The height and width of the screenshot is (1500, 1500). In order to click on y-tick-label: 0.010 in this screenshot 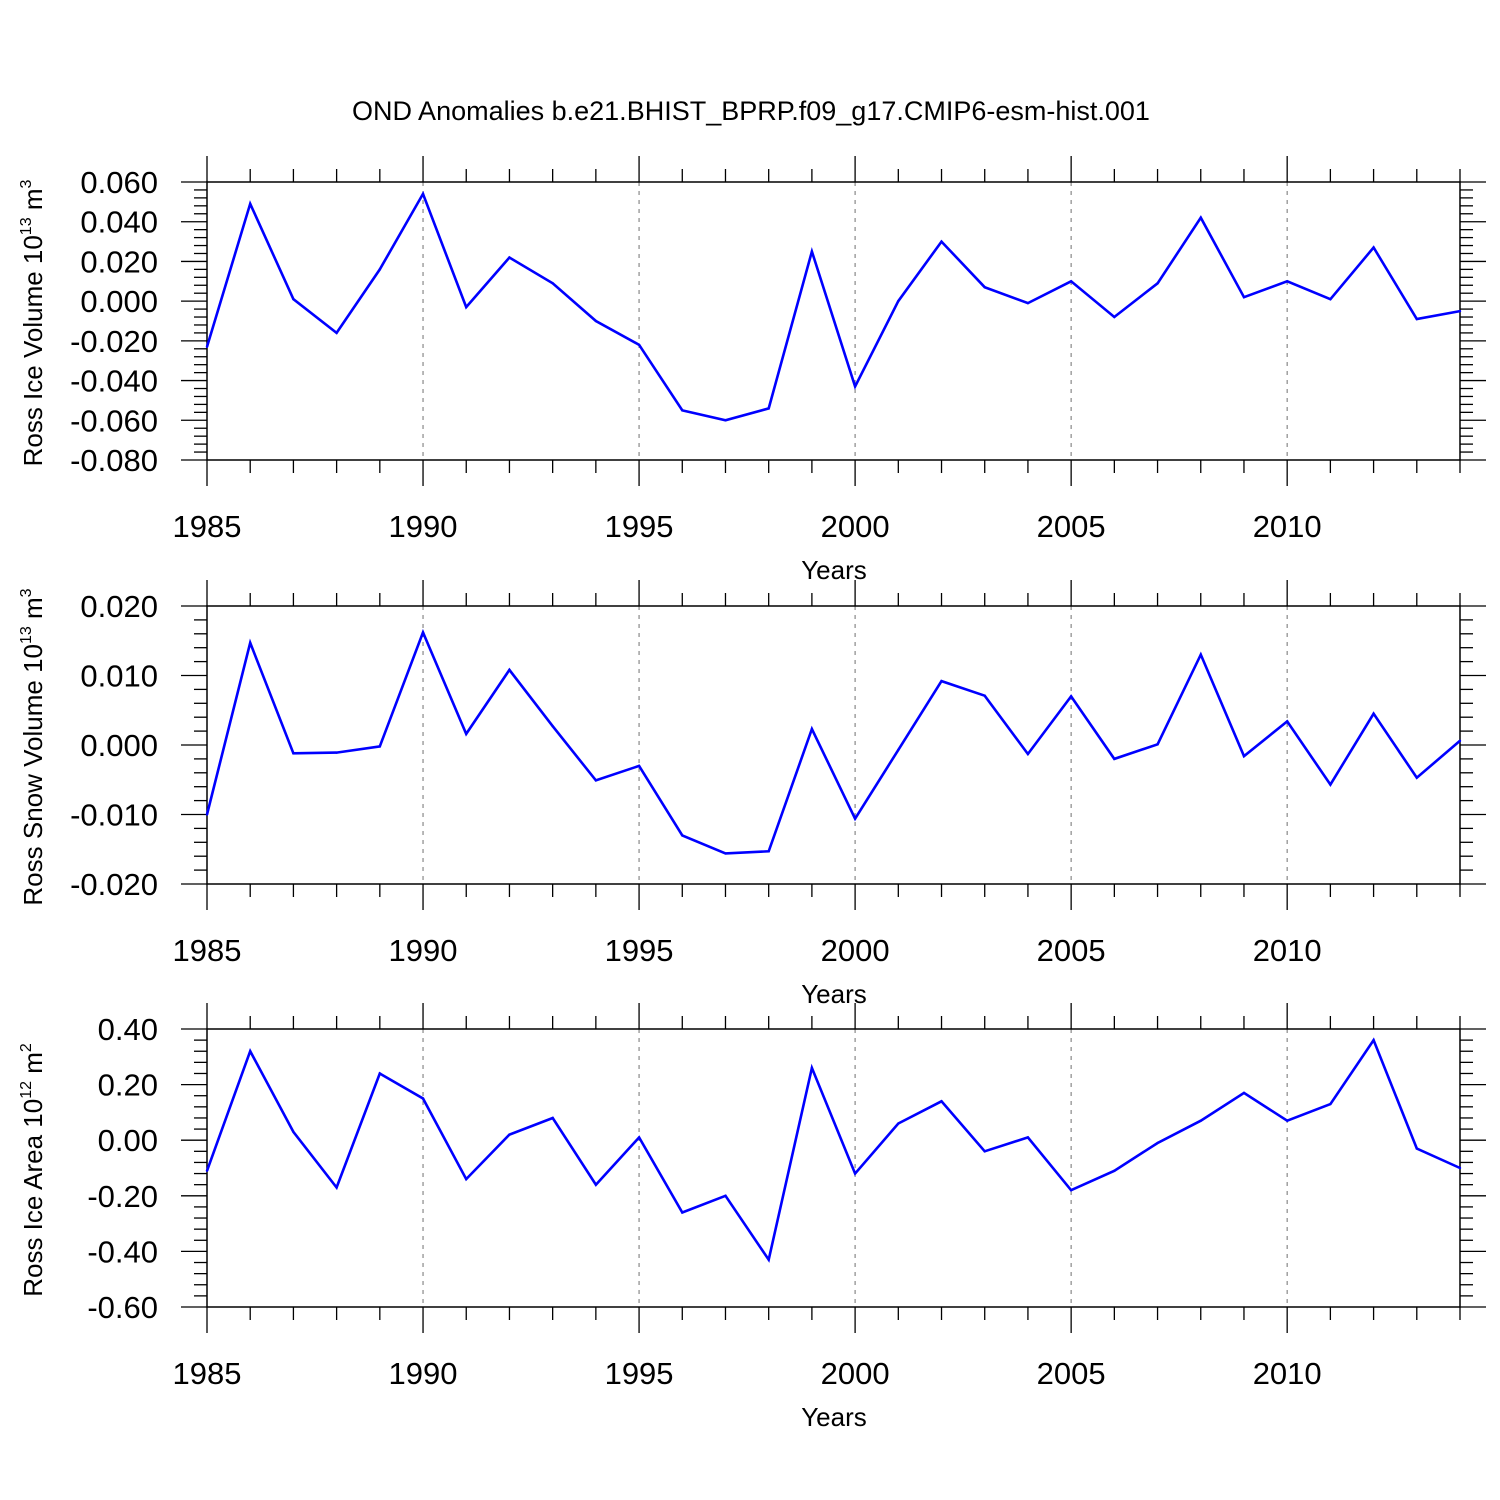, I will do `click(119, 676)`.